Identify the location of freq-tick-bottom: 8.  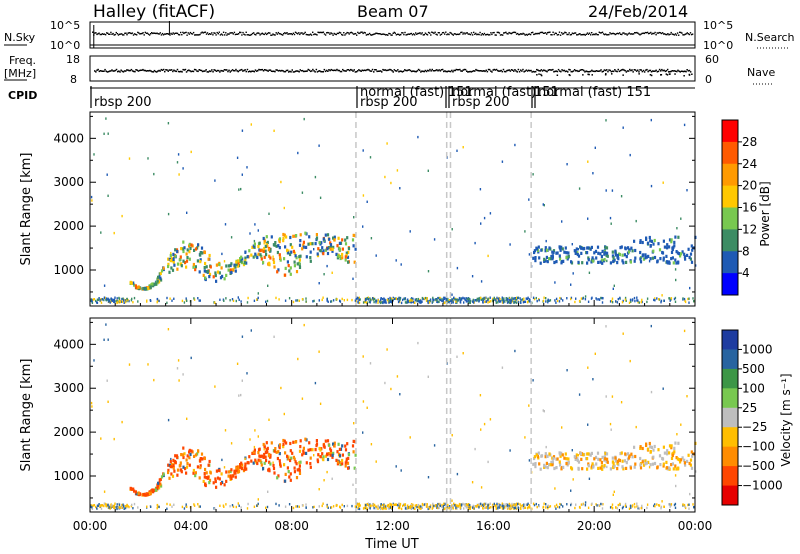
(73, 79).